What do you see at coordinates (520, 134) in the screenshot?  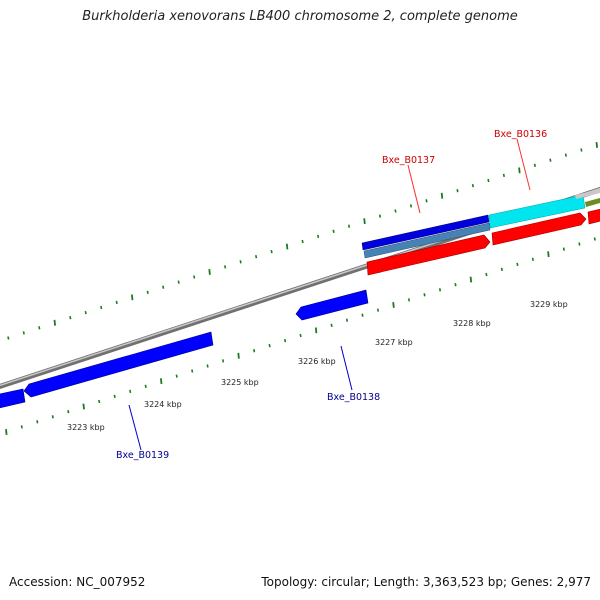 I see `gene-label-bxe-b0136: Bxe_B0136` at bounding box center [520, 134].